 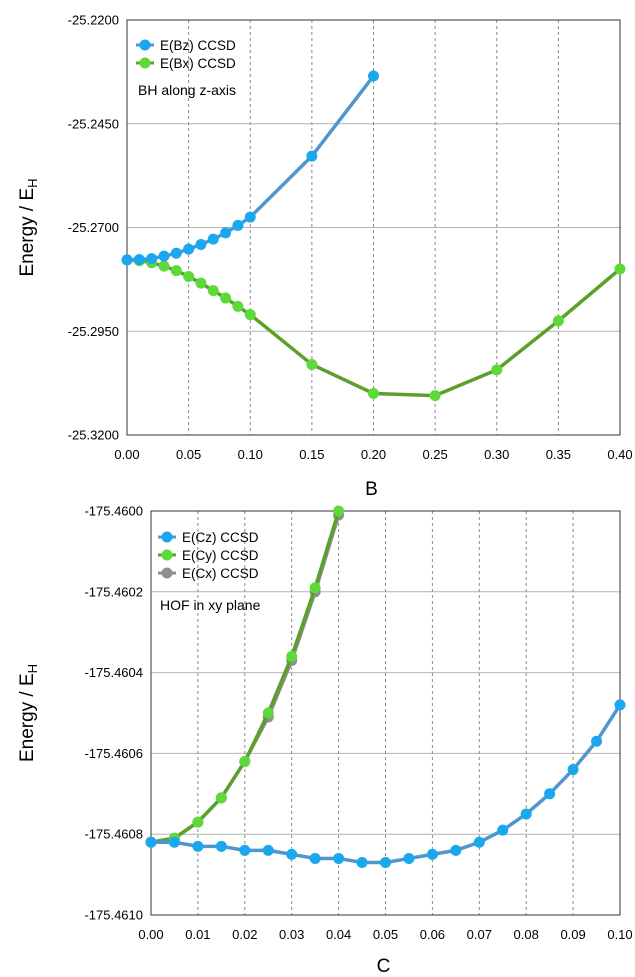 What do you see at coordinates (198, 45) in the screenshot?
I see `legend-label: E(Bz) CCSD` at bounding box center [198, 45].